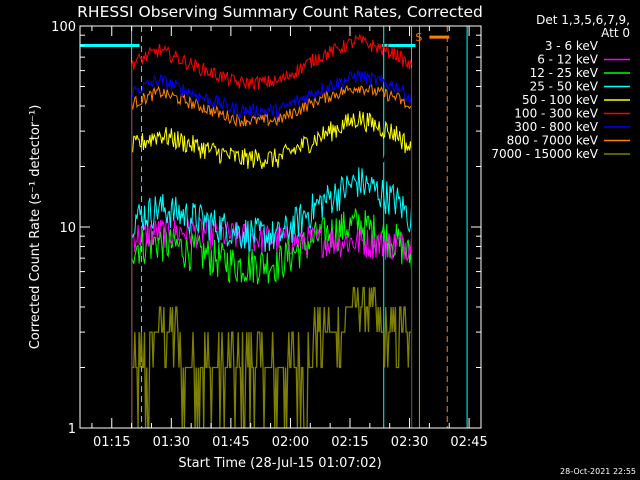  I want to click on legend-label: 25 - 50 keV, so click(564, 87).